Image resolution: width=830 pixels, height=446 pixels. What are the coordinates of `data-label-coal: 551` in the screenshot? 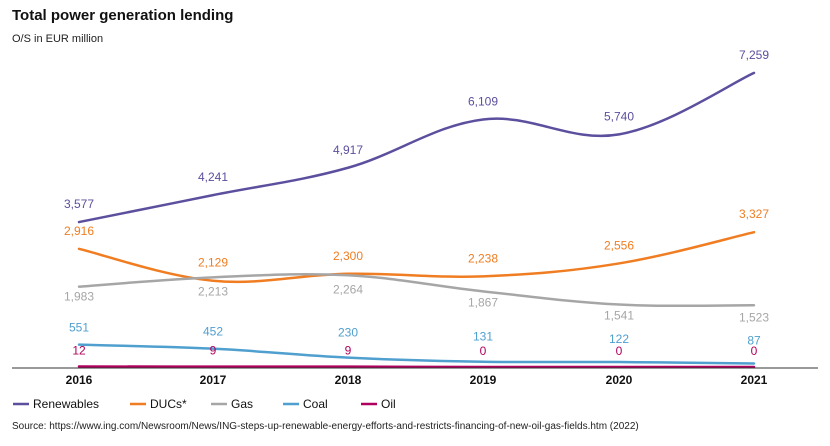 It's located at (79, 328).